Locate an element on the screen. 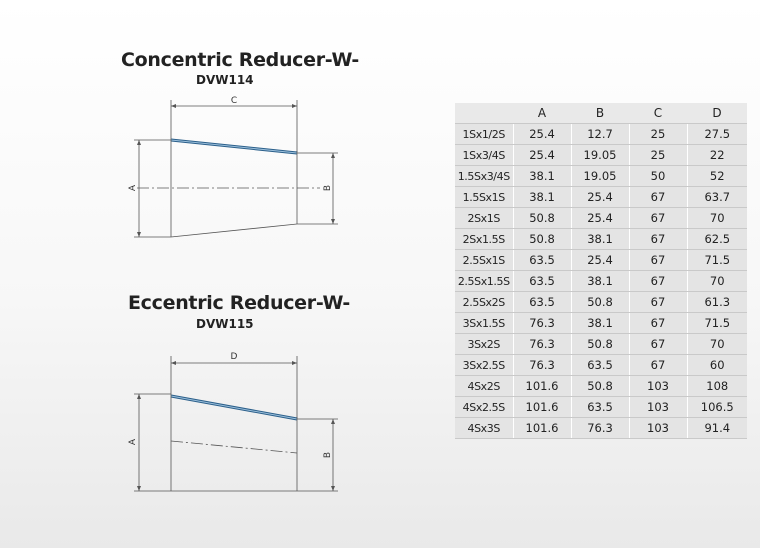 The height and width of the screenshot is (548, 760). size-cell: 2.5Sx1S is located at coordinates (484, 260).